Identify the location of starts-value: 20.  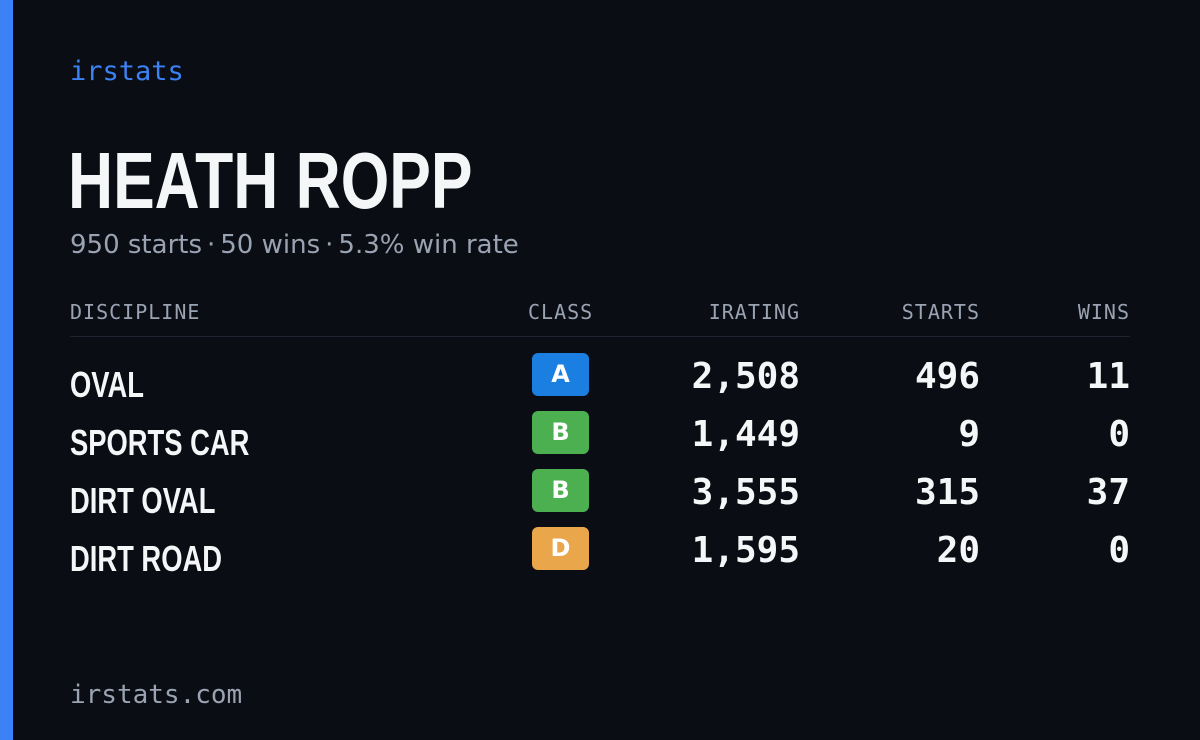
(958, 550).